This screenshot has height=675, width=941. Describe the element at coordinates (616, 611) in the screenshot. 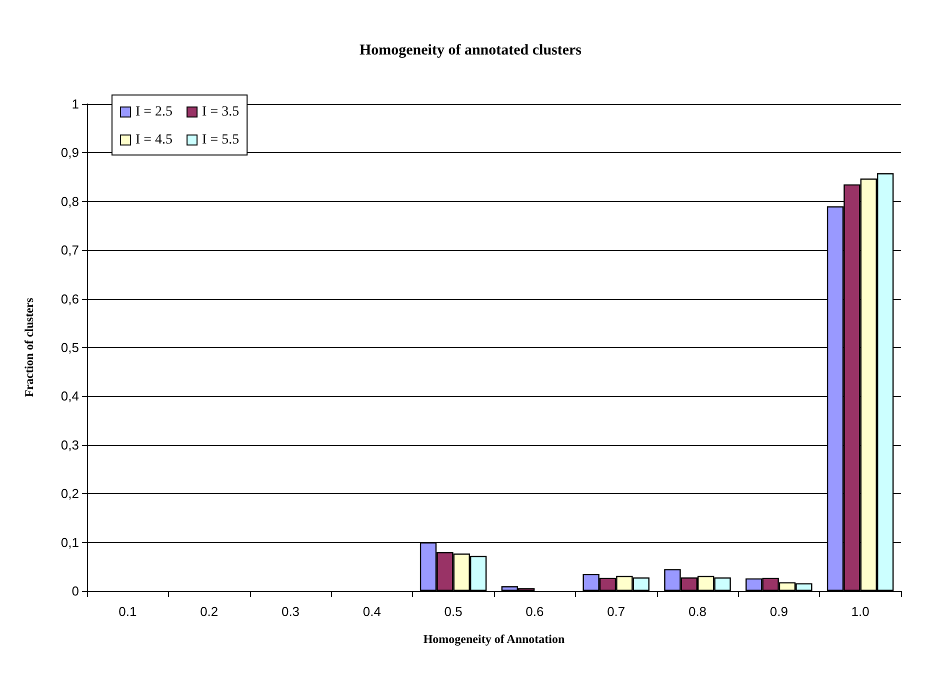

I see `x-tick-label: 0.7` at that location.